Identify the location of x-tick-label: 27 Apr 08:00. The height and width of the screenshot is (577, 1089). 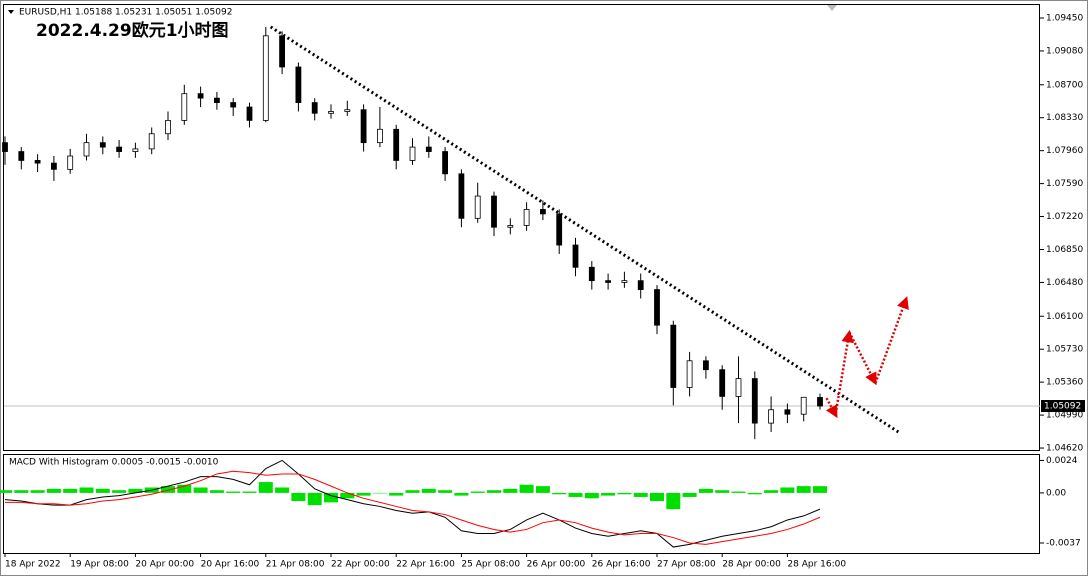
(686, 565).